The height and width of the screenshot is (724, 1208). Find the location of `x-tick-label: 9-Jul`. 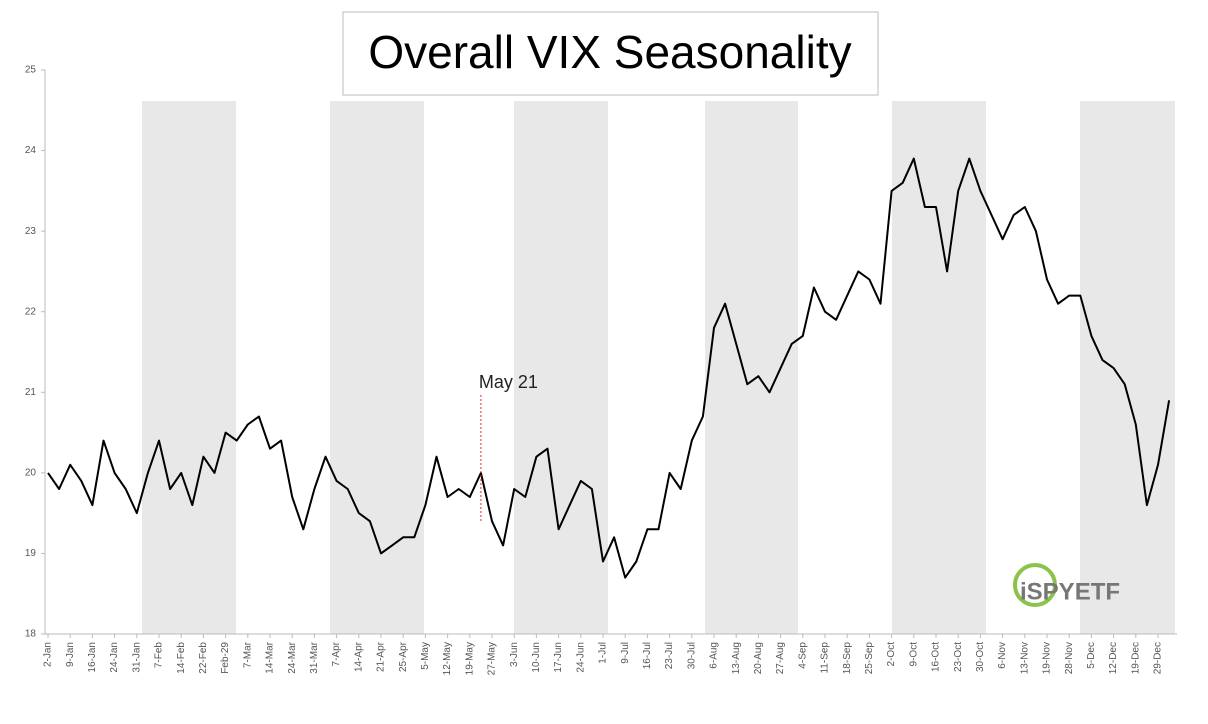

x-tick-label: 9-Jul is located at coordinates (625, 653).